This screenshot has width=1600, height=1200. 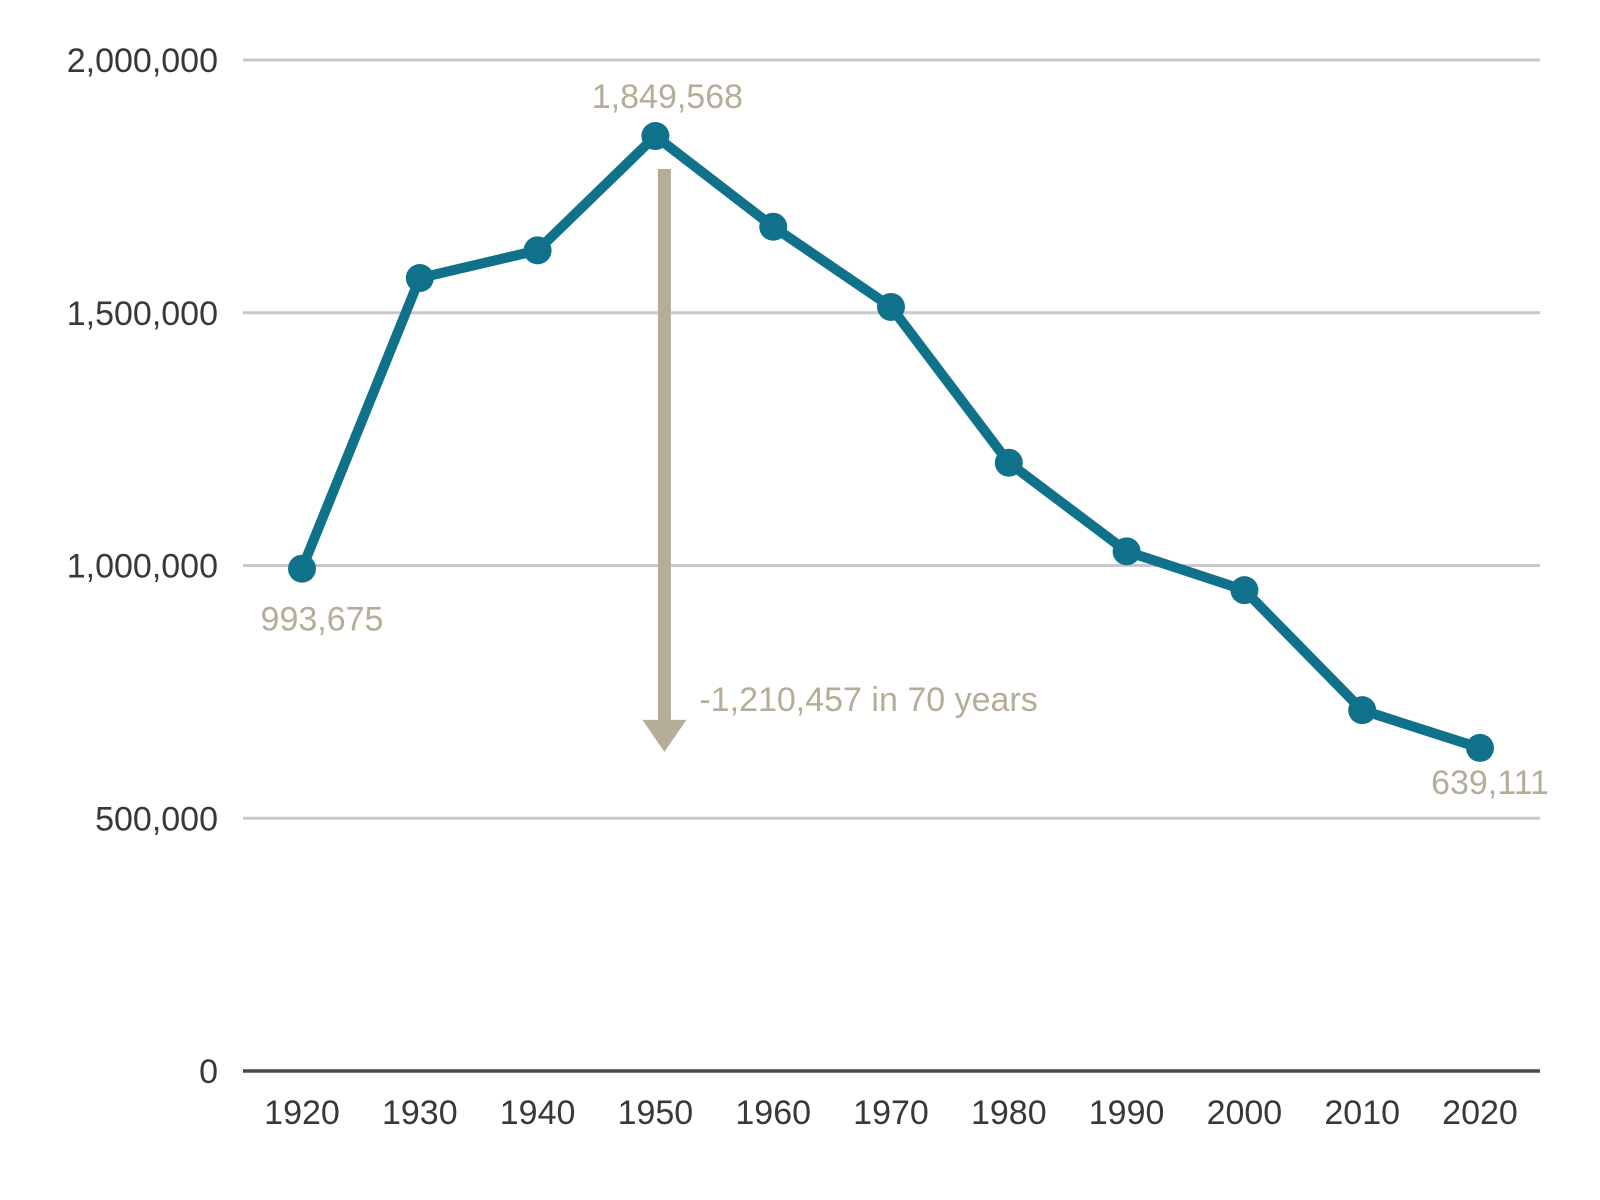 I want to click on data-point-2010, so click(x=1362, y=710).